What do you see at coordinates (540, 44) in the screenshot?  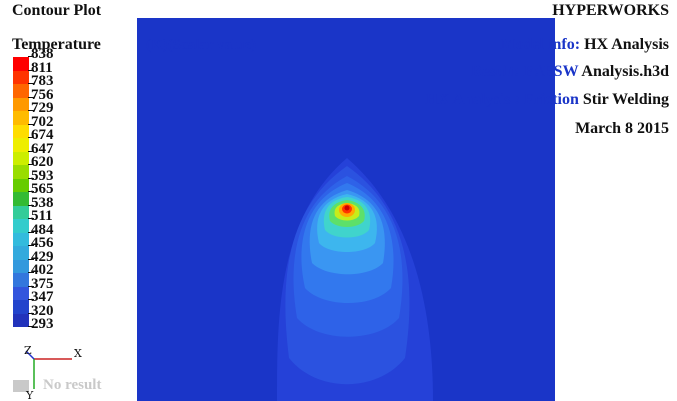 I see `model-info-label: Model info:` at bounding box center [540, 44].